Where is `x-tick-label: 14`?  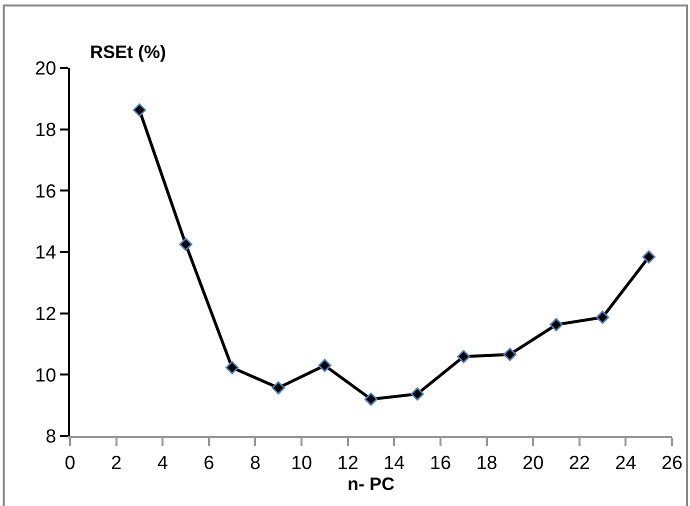 x-tick-label: 14 is located at coordinates (395, 463).